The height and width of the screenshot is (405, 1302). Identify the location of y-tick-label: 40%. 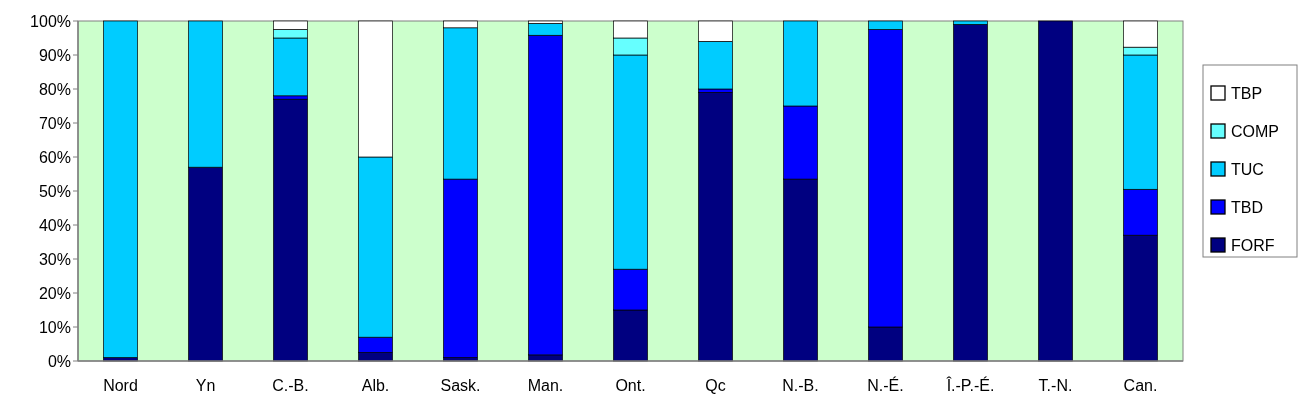
(54, 225).